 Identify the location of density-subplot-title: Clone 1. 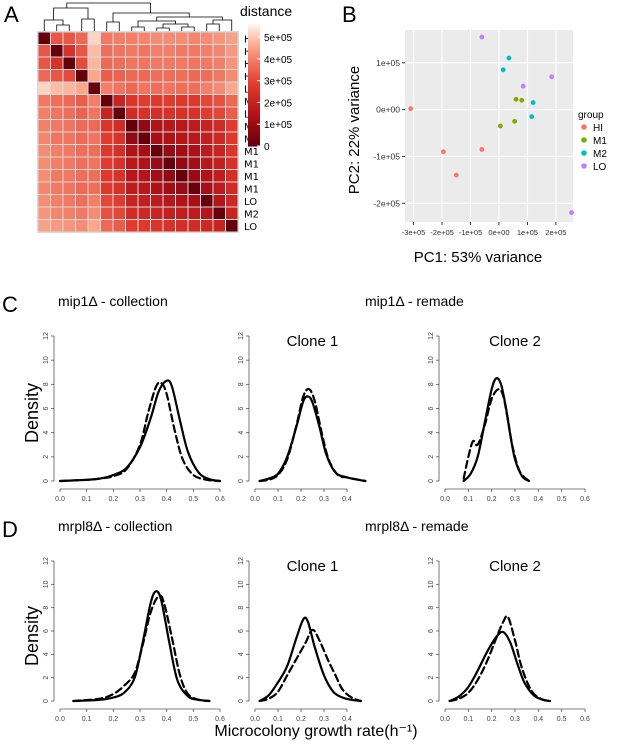
(313, 341).